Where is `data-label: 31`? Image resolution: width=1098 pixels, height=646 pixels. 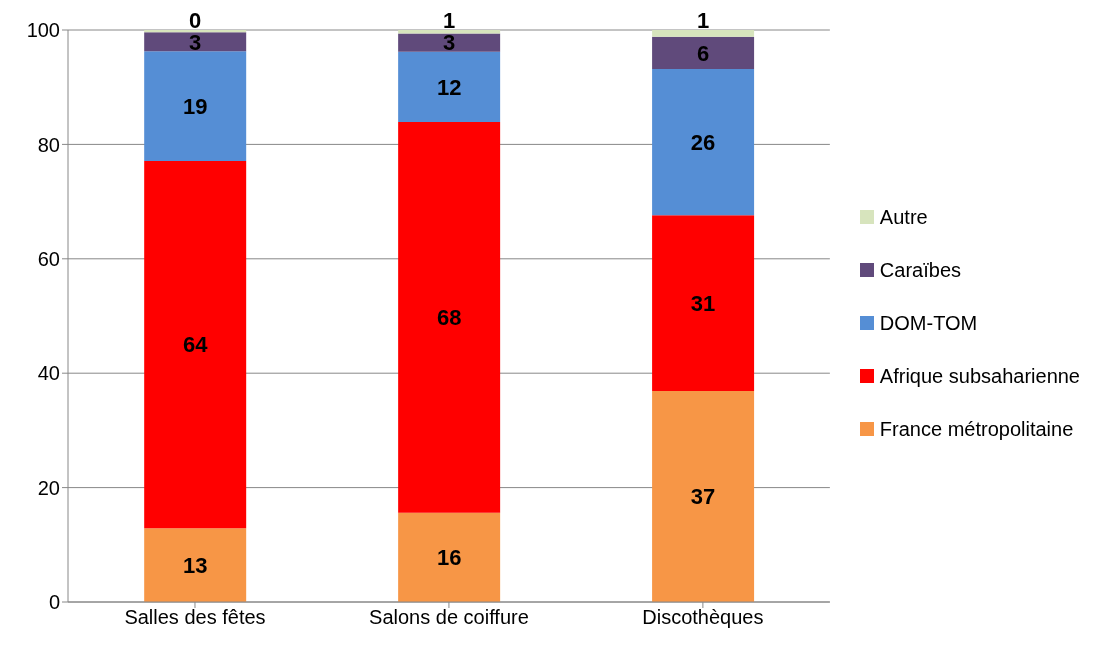 data-label: 31 is located at coordinates (703, 303).